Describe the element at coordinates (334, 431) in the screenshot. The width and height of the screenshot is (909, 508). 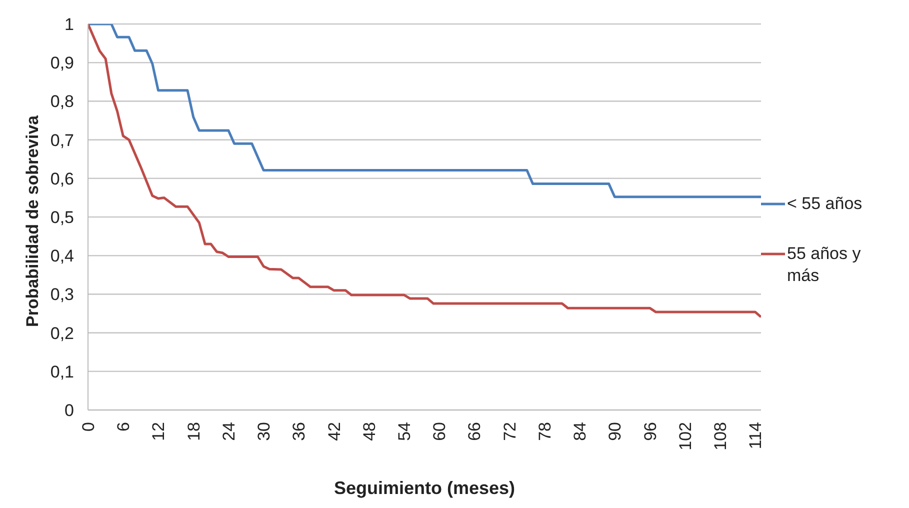
I see `x-tick-label: 42` at that location.